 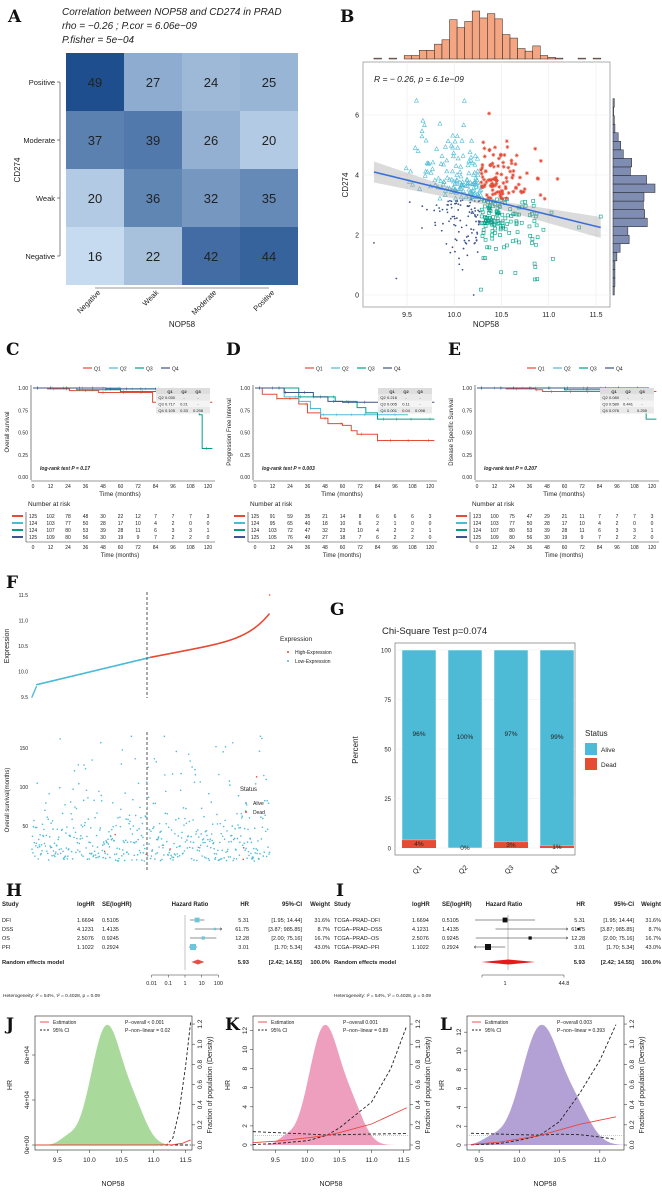 What do you see at coordinates (618, 939) in the screenshot?
I see `ci-value: [2.00; 75.16]` at bounding box center [618, 939].